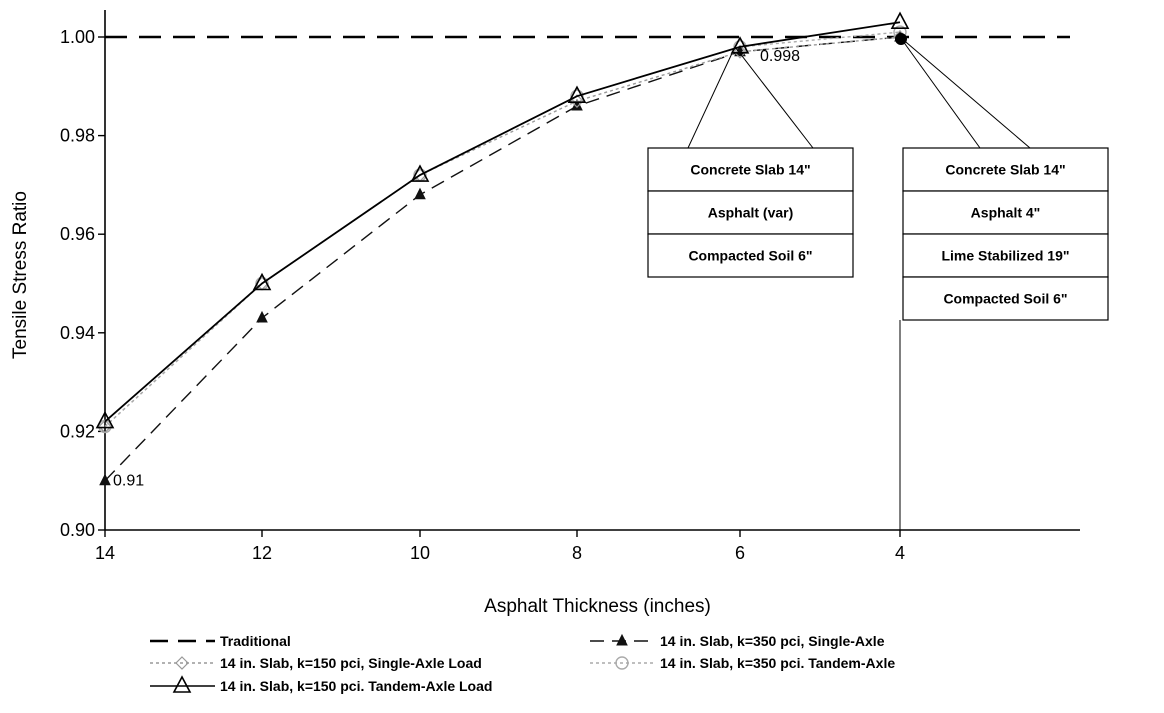 The image size is (1164, 713). What do you see at coordinates (20, 275) in the screenshot?
I see `y-axis-title: Tensile Stress Ratio` at bounding box center [20, 275].